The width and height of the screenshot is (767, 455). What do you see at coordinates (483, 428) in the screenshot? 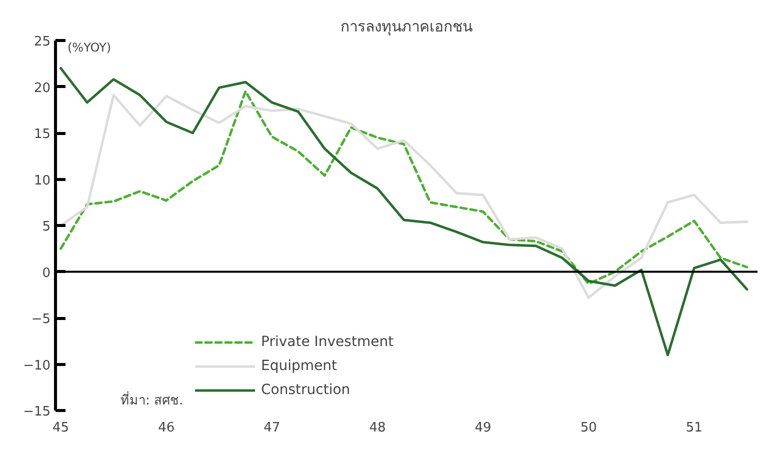
I see `x-tick-label: 49` at bounding box center [483, 428].